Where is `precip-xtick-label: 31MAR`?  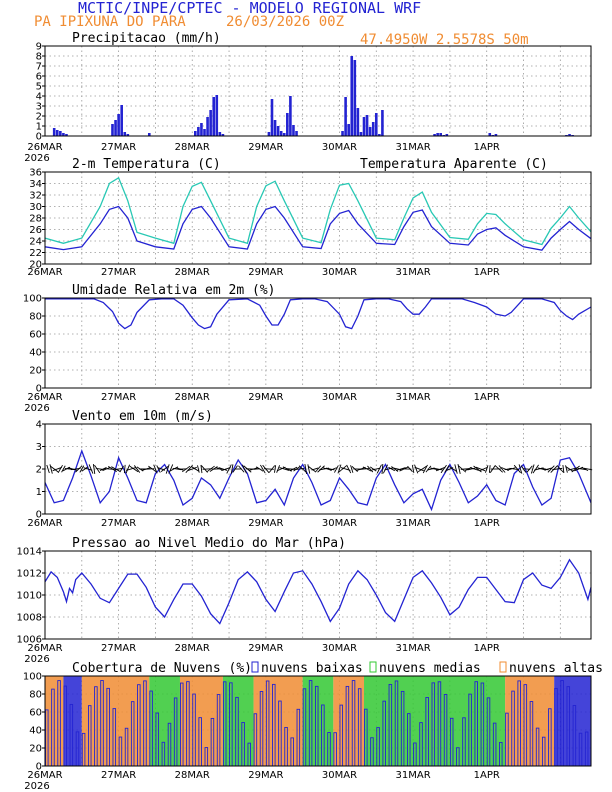 precip-xtick-label: 31MAR is located at coordinates (413, 147).